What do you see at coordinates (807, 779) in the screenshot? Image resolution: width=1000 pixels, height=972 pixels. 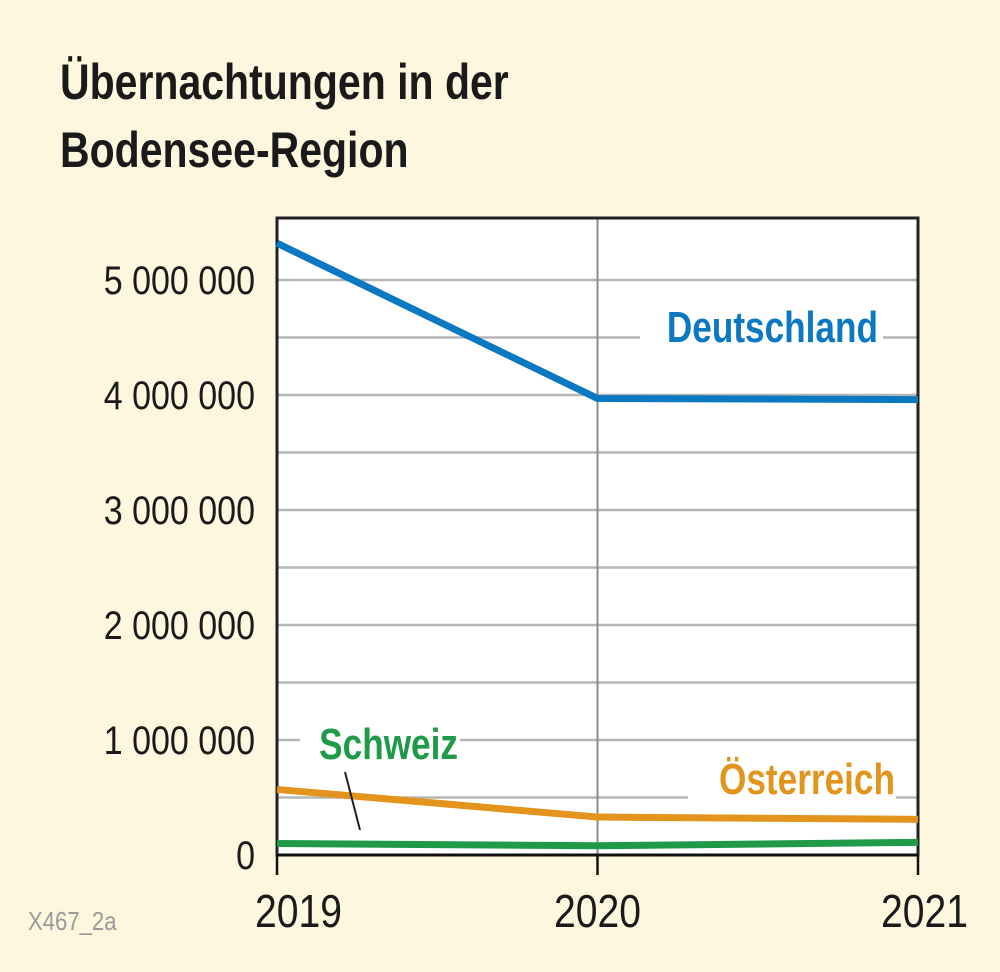 I see `legend-label-österreich: Österreich` at bounding box center [807, 779].